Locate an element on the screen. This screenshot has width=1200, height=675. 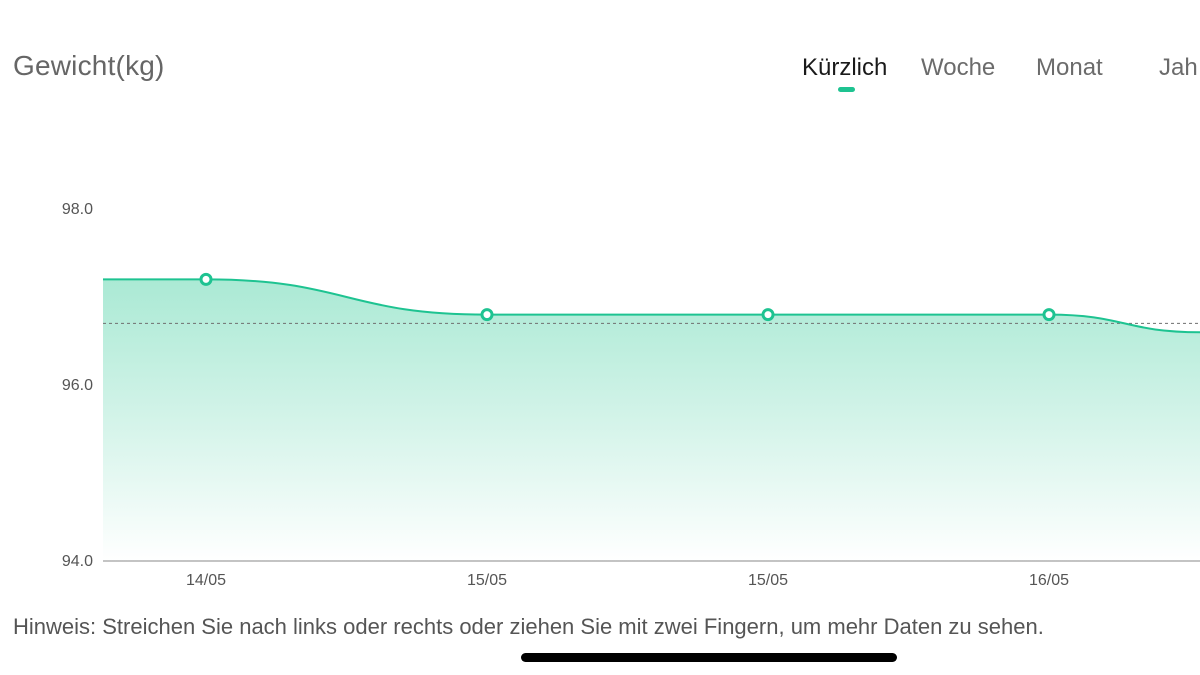
tab-recent: Kürzlich is located at coordinates (845, 67).